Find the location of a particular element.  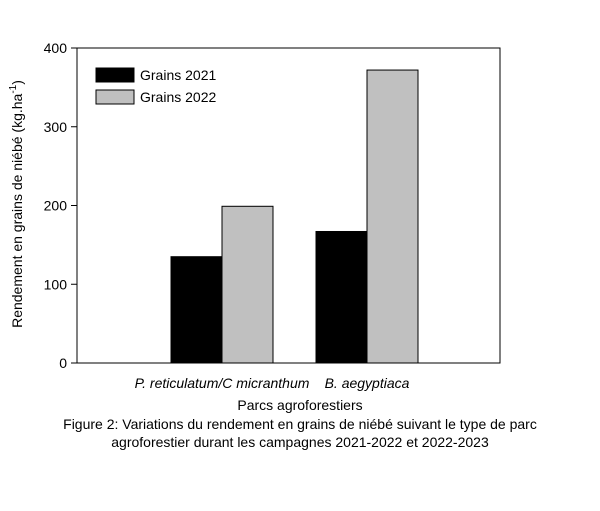

y-tick-label: 200 is located at coordinates (56, 206).